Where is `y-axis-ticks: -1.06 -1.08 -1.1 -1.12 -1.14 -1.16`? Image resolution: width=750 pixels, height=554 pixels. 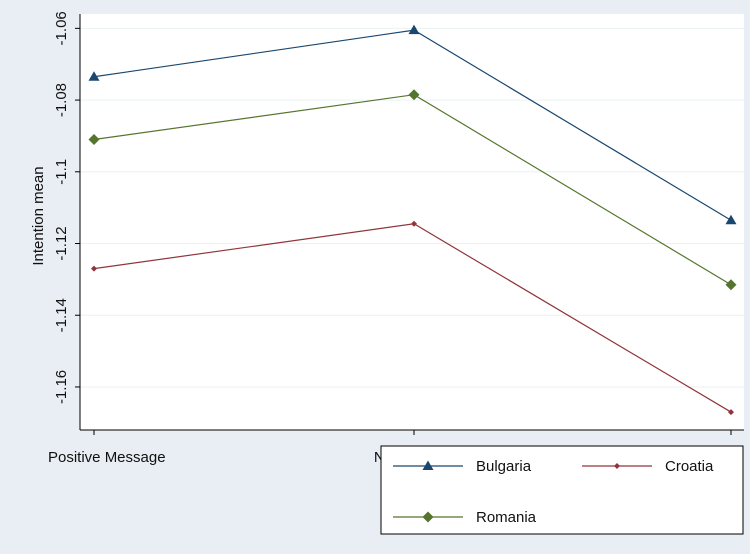
y-axis-ticks: -1.06 -1.08 -1.1 -1.12 -1.14 -1.16 is located at coordinates (66, 207).